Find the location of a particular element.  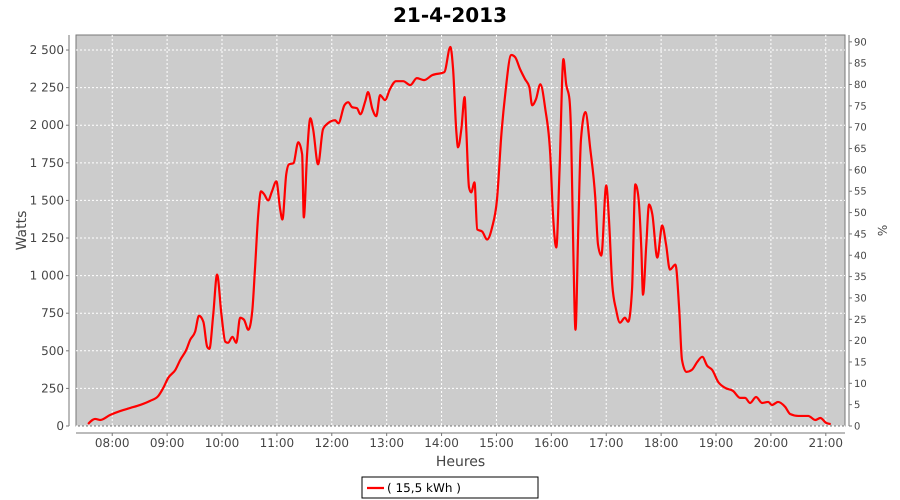

x-tick-label: 17:00 is located at coordinates (606, 443).